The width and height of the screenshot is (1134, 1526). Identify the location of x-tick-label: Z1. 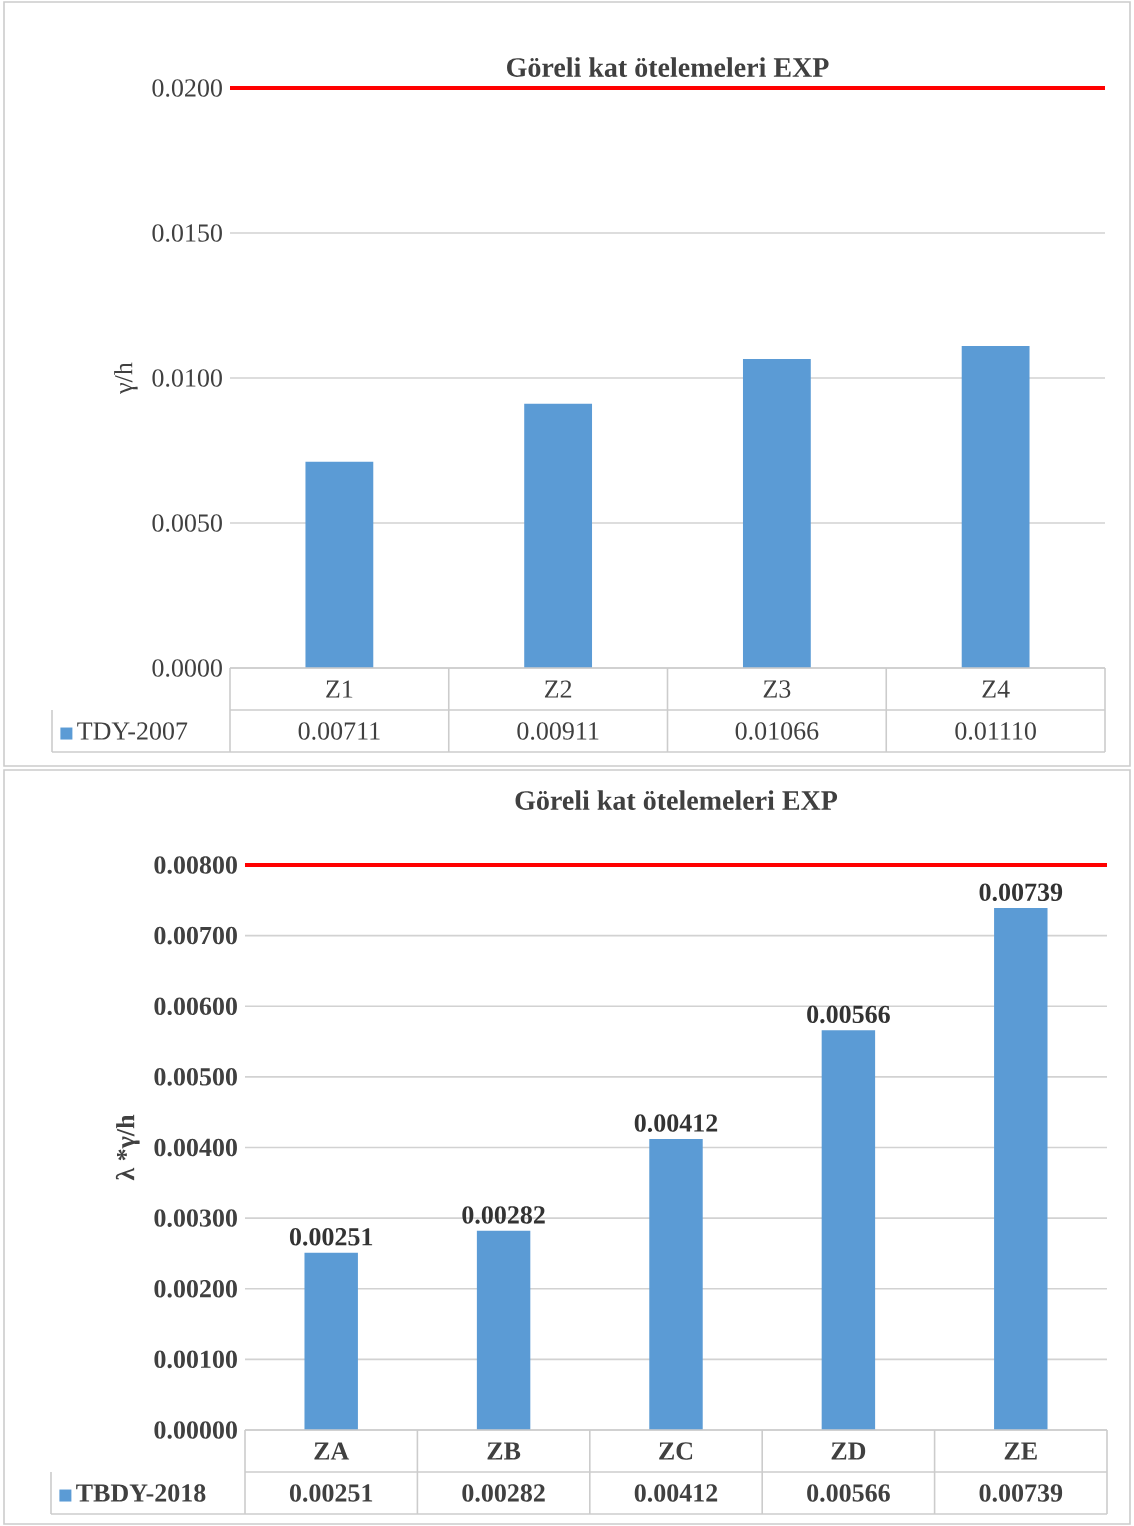
(339, 689).